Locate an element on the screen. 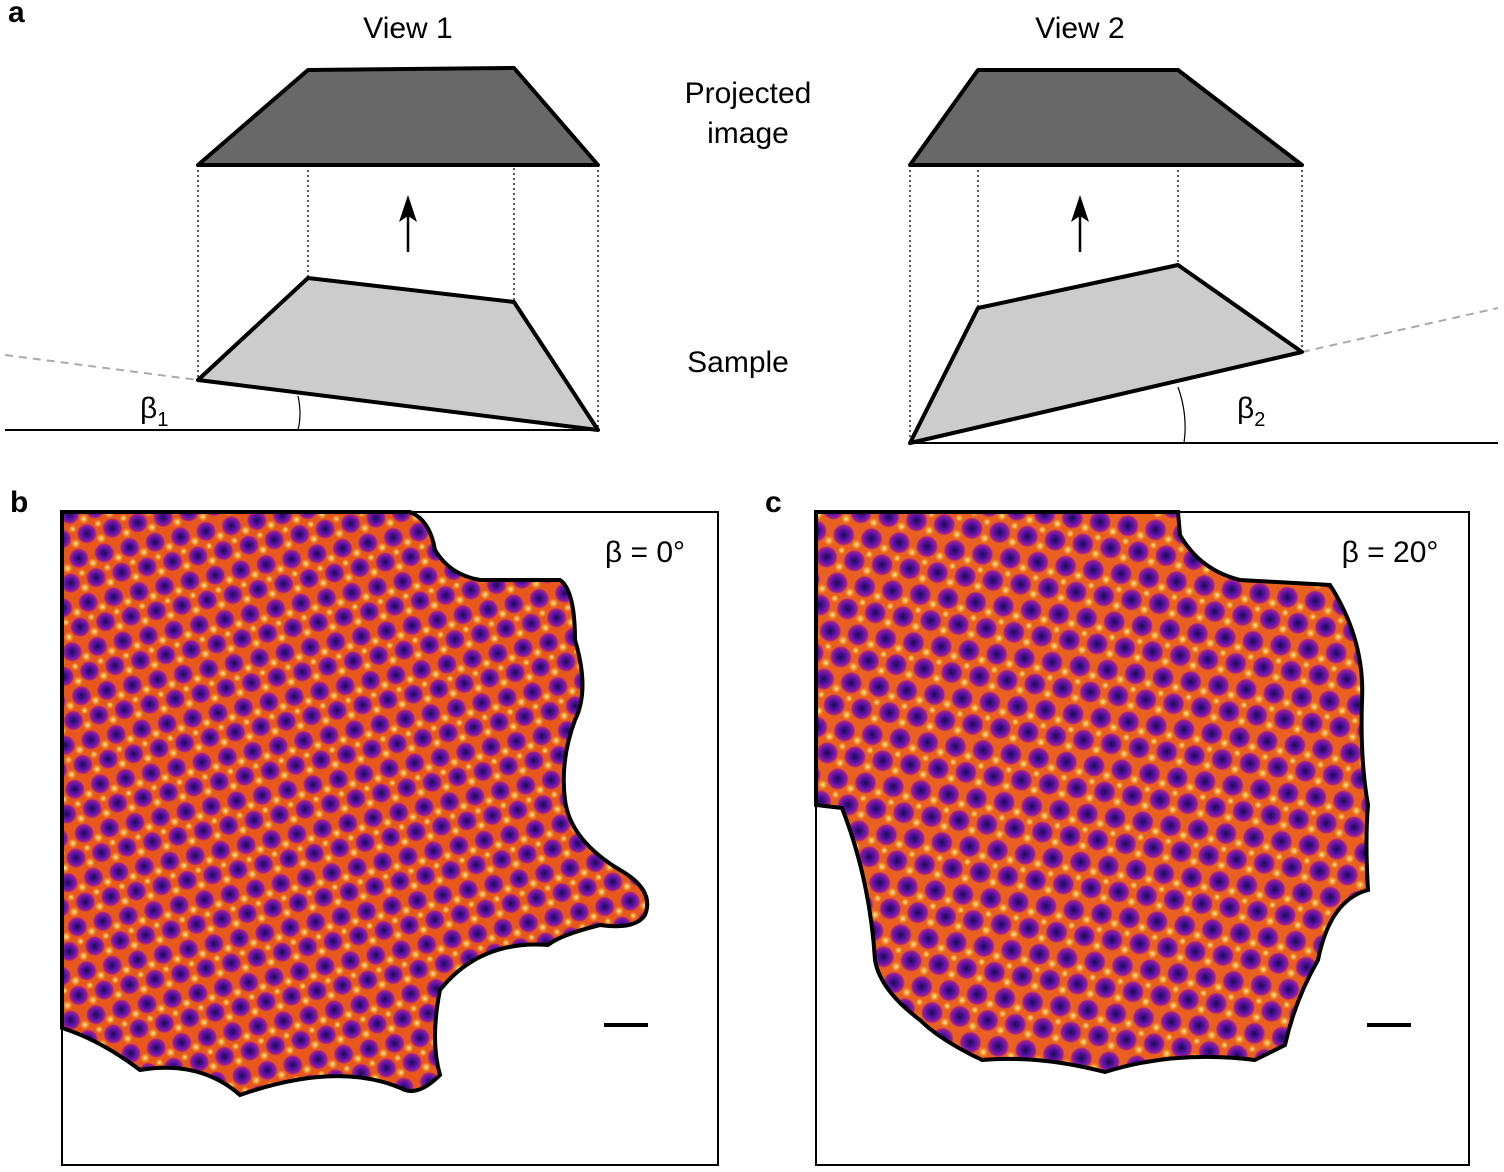 Image resolution: width=1504 pixels, height=1172 pixels. view-title: View 1 is located at coordinates (408, 28).